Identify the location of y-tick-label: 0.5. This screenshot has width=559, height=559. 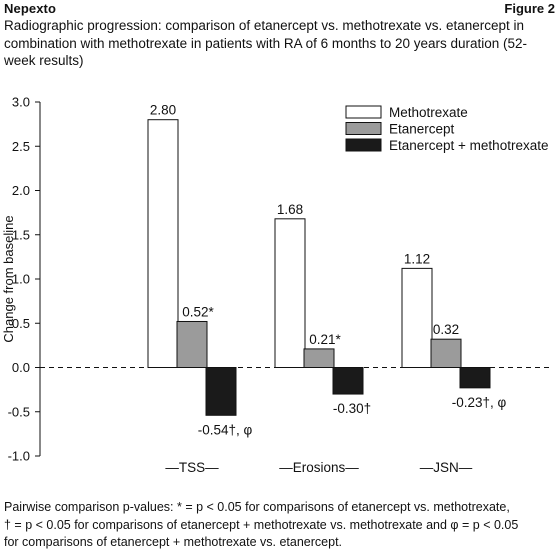
(21, 323).